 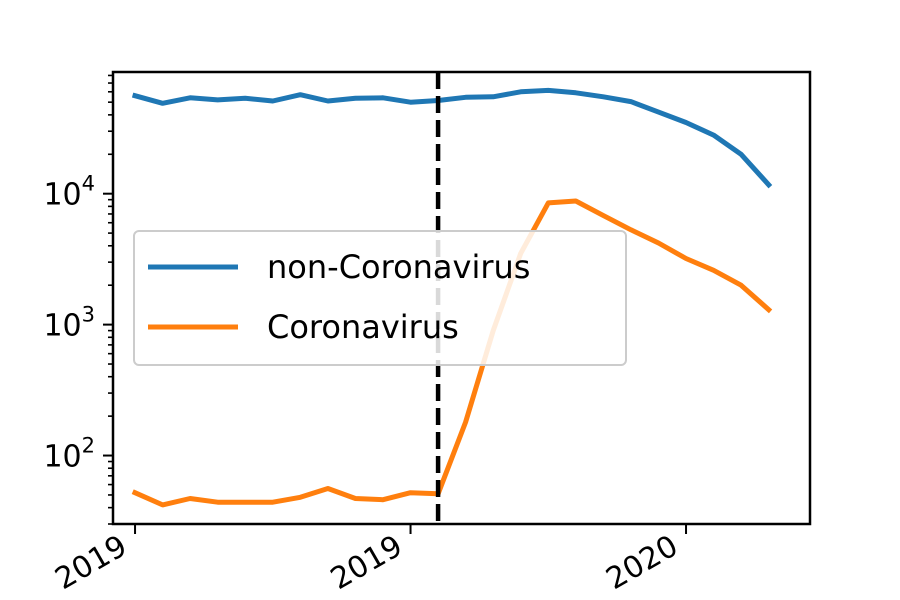 I want to click on y-tick-exponent: 2, so click(x=88, y=446).